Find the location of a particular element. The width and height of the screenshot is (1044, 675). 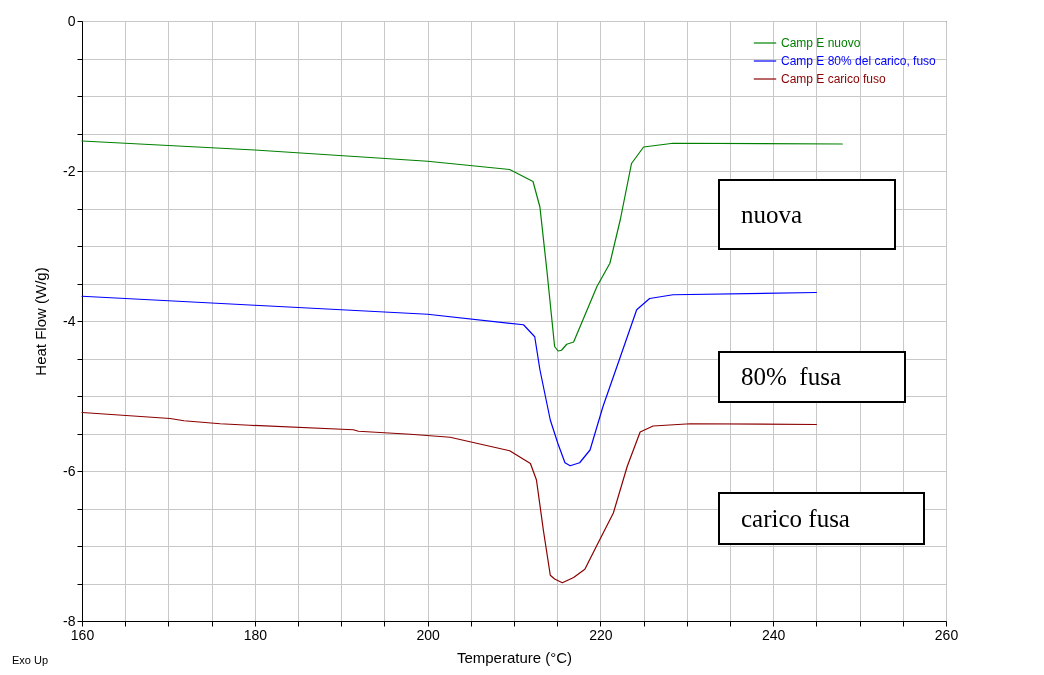

x-tick-label: 200 is located at coordinates (428, 634).